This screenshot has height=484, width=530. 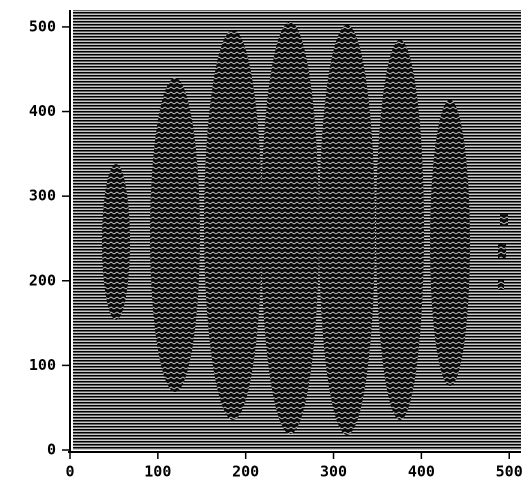 What do you see at coordinates (42, 196) in the screenshot?
I see `y-tick-label: 300` at bounding box center [42, 196].